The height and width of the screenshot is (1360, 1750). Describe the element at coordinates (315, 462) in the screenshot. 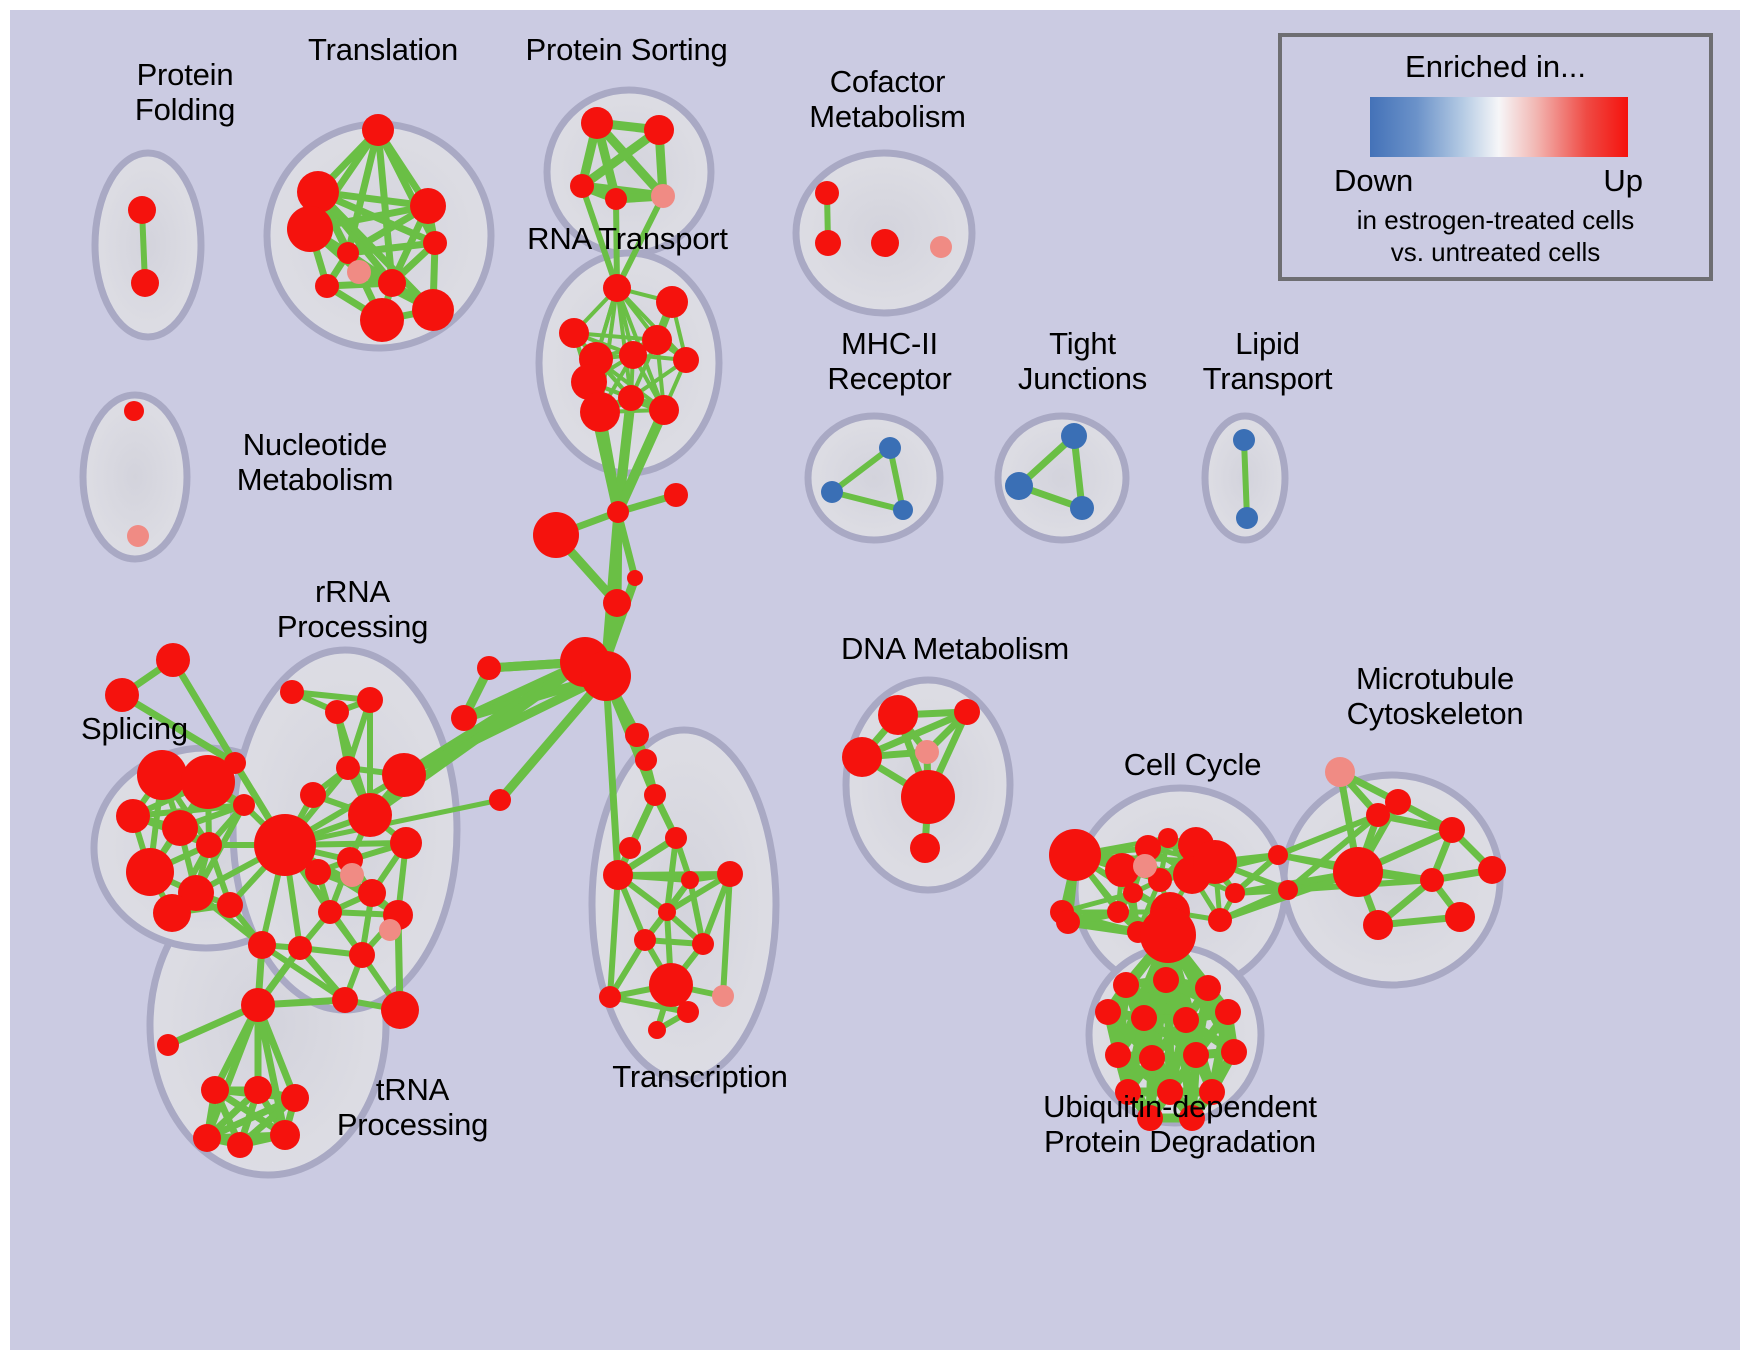

I see `cluster-label-nucleotide-metabolism: Nucleotide Metabolism` at that location.